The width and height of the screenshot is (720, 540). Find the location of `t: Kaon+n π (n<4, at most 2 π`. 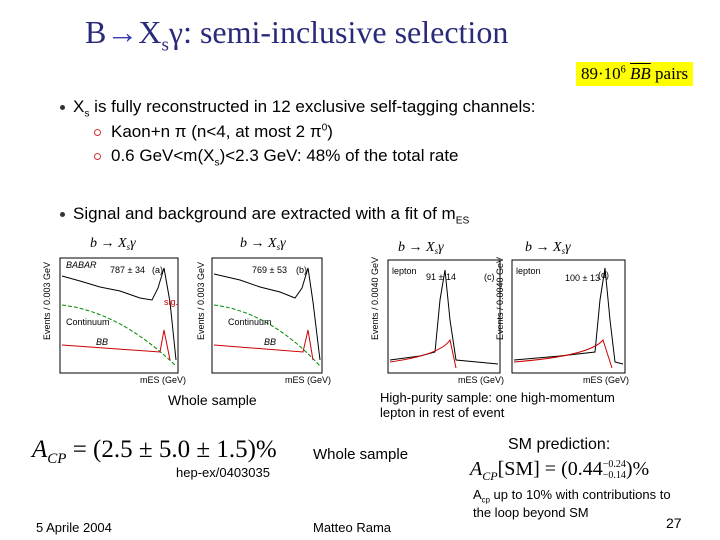

t: Kaon+n π (n<4, at most 2 π is located at coordinates (216, 131).